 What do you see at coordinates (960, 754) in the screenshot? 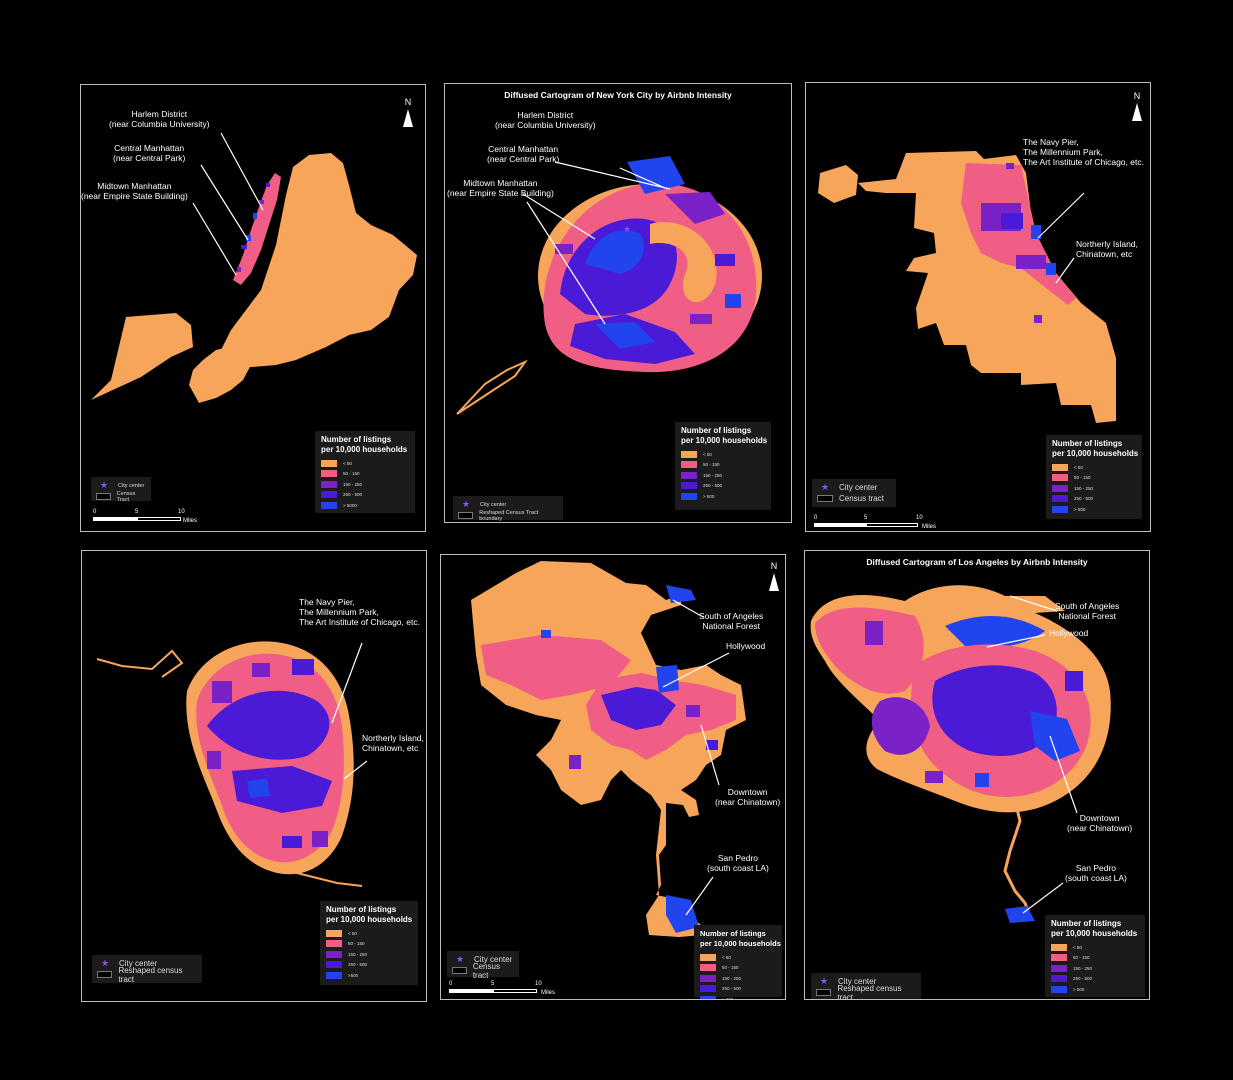
I see `la-cartogram-shape` at bounding box center [960, 754].